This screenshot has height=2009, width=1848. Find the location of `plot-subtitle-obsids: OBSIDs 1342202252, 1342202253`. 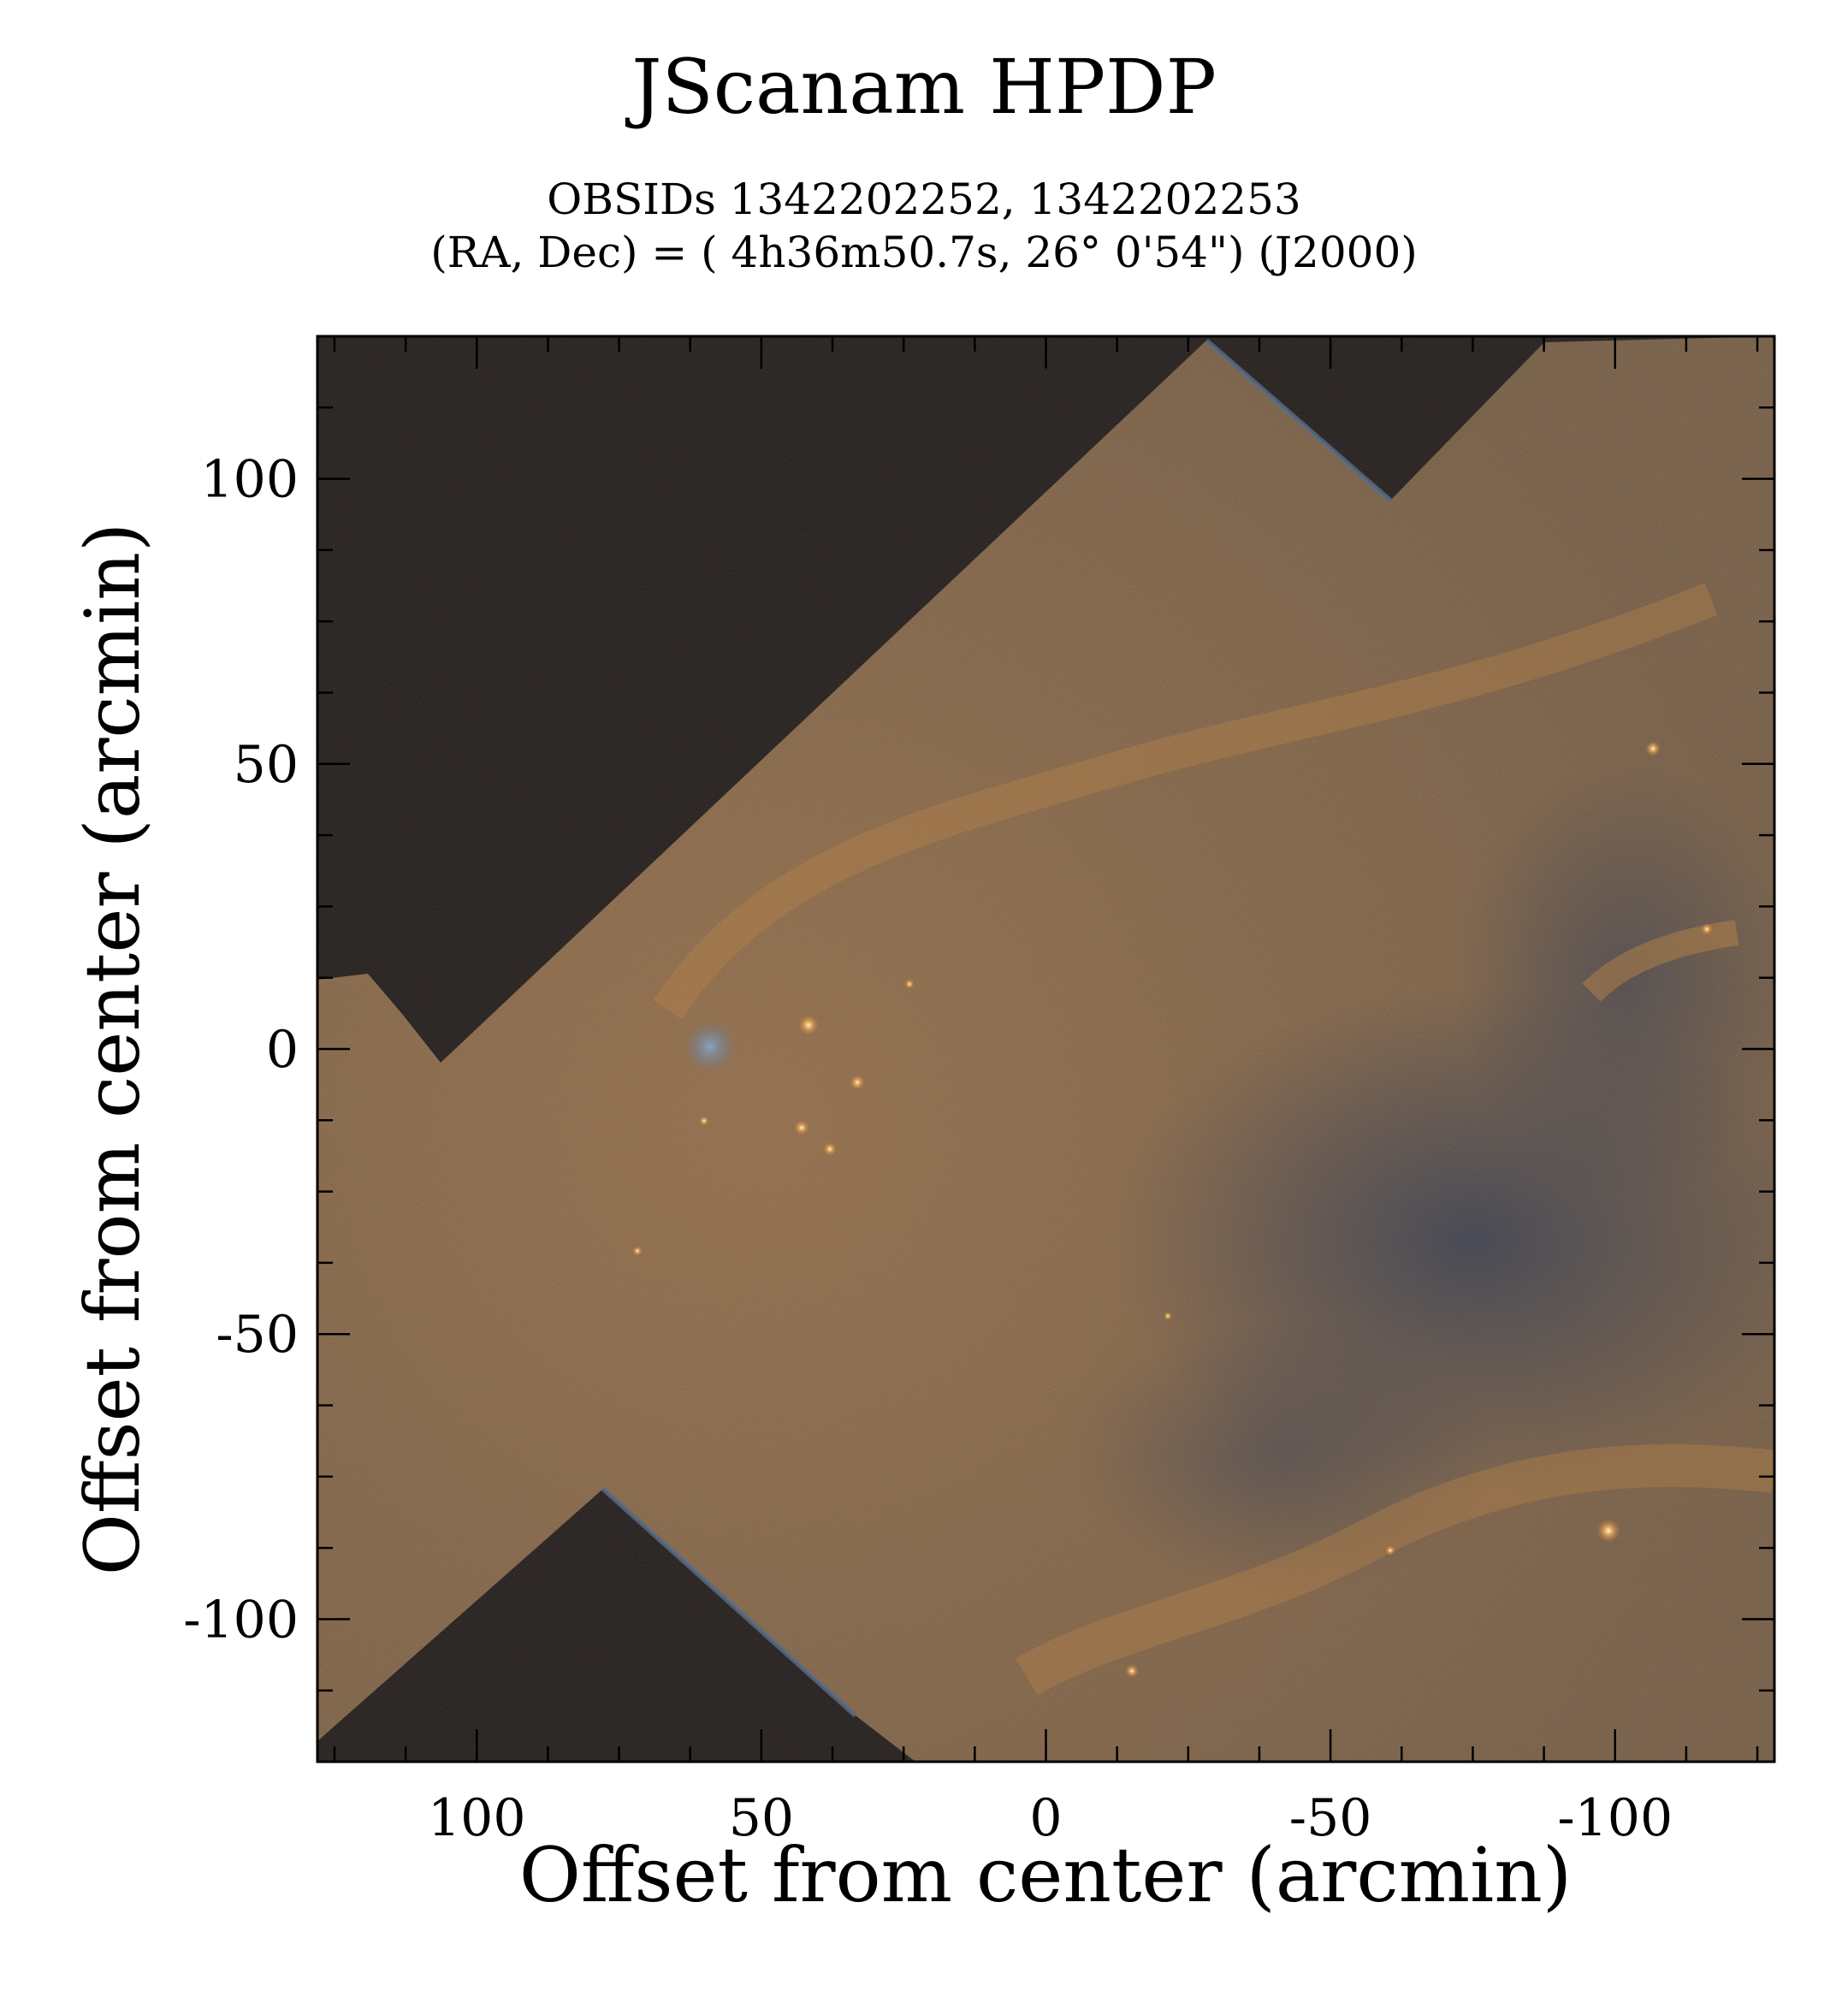

plot-subtitle-obsids: OBSIDs 1342202252, 1342202253 is located at coordinates (924, 199).